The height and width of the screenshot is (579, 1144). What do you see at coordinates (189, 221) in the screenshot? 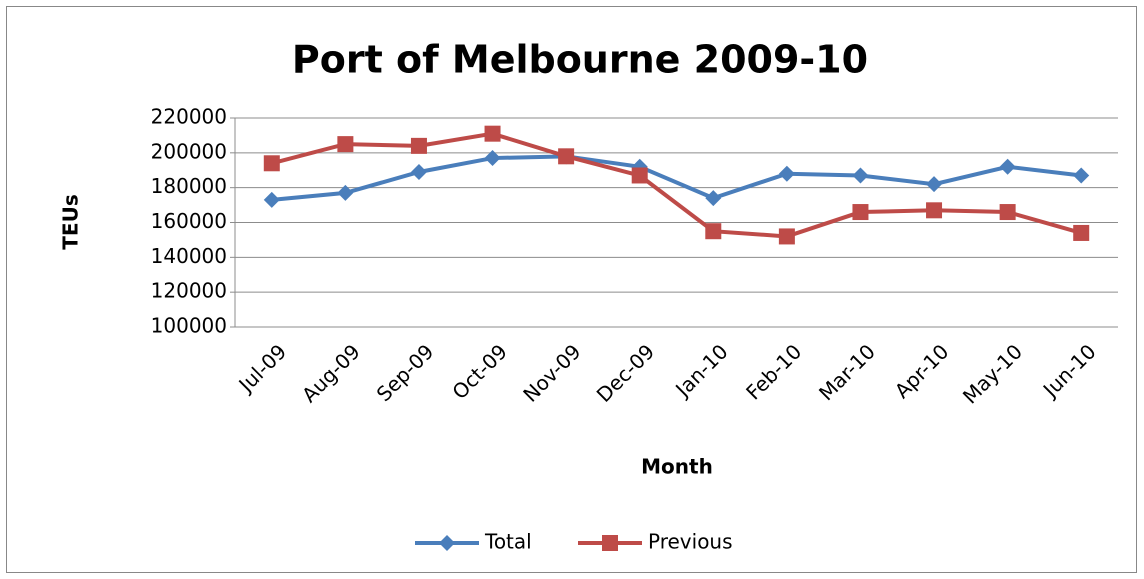
I see `y-tick-label: 160000` at bounding box center [189, 221].